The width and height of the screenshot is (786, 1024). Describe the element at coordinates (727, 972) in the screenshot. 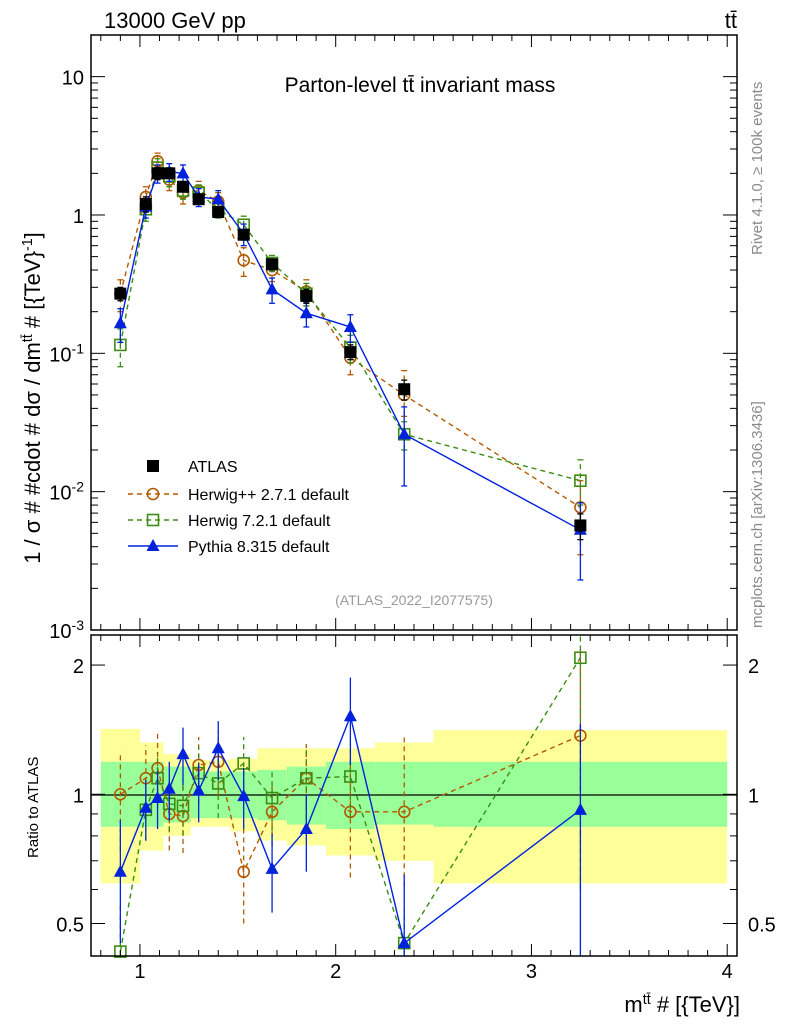

I see `x-tick-label: 4` at that location.